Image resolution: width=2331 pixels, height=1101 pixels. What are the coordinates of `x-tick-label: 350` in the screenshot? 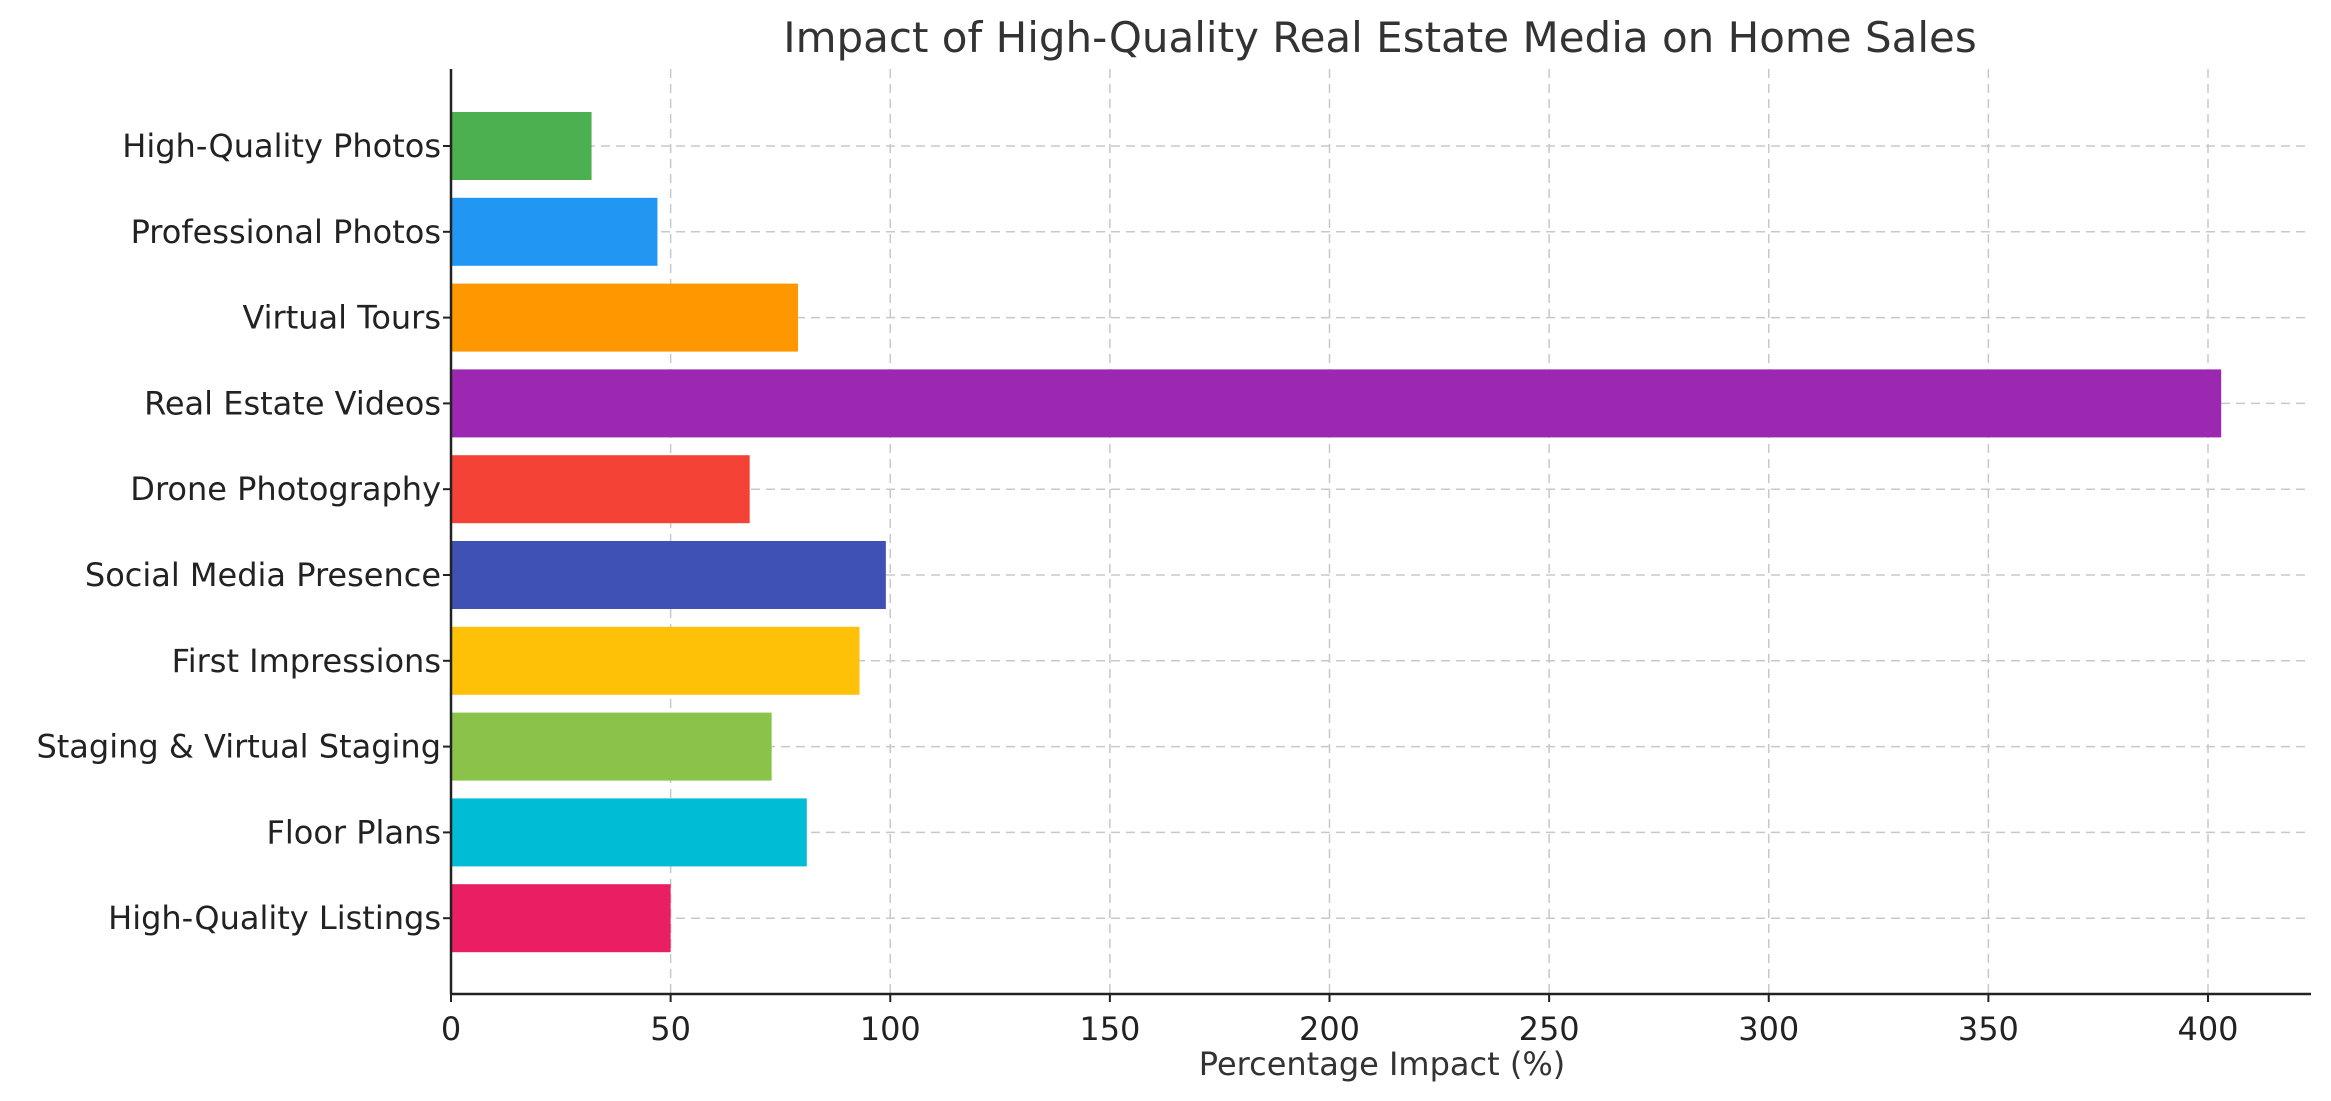 It's located at (1988, 1029).